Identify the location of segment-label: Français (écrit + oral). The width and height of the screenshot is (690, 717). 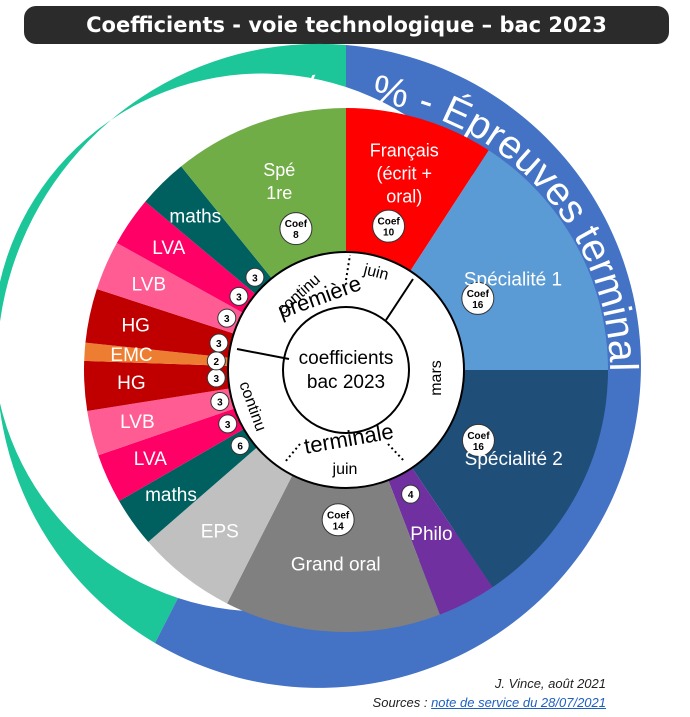
(404, 173).